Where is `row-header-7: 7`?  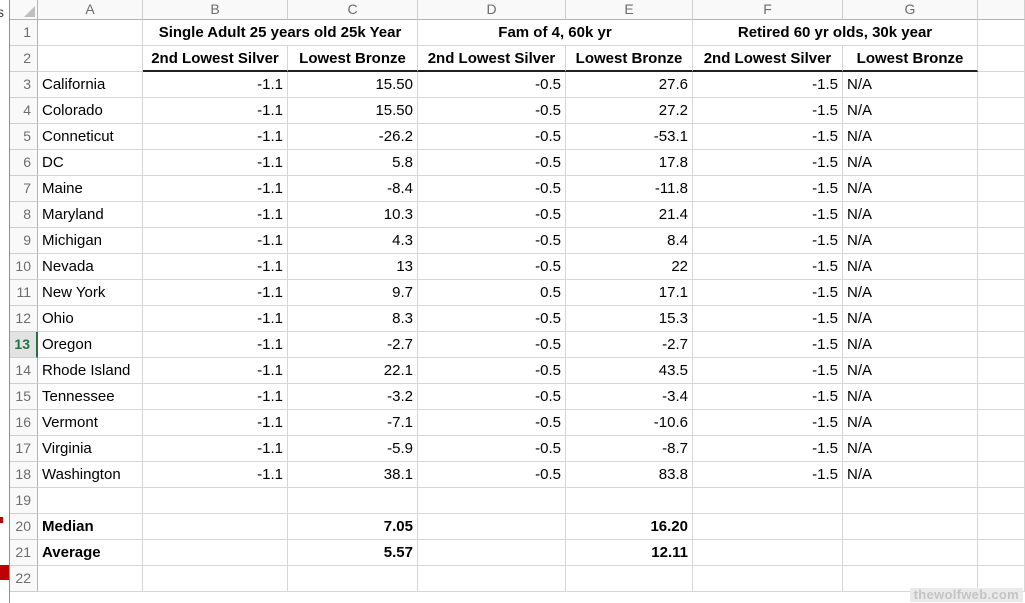 row-header-7: 7 is located at coordinates (24, 189).